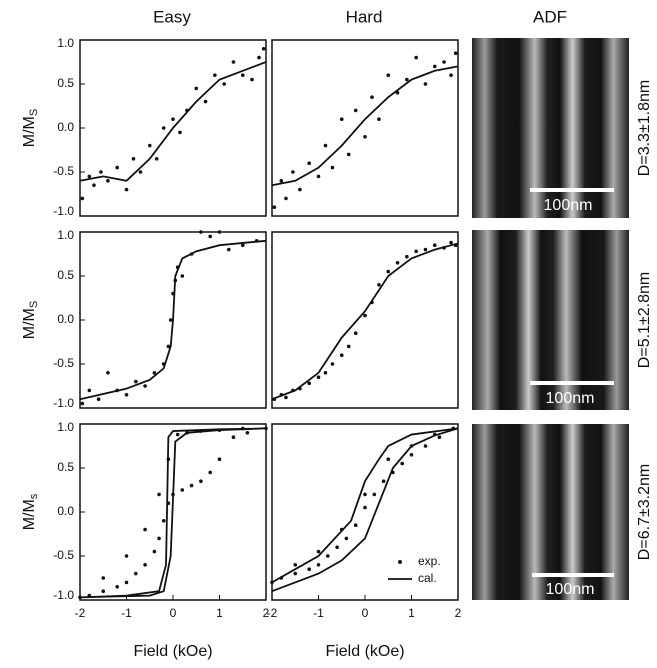 The image size is (657, 668). Describe the element at coordinates (365, 128) in the screenshot. I see `plot-frame` at that location.